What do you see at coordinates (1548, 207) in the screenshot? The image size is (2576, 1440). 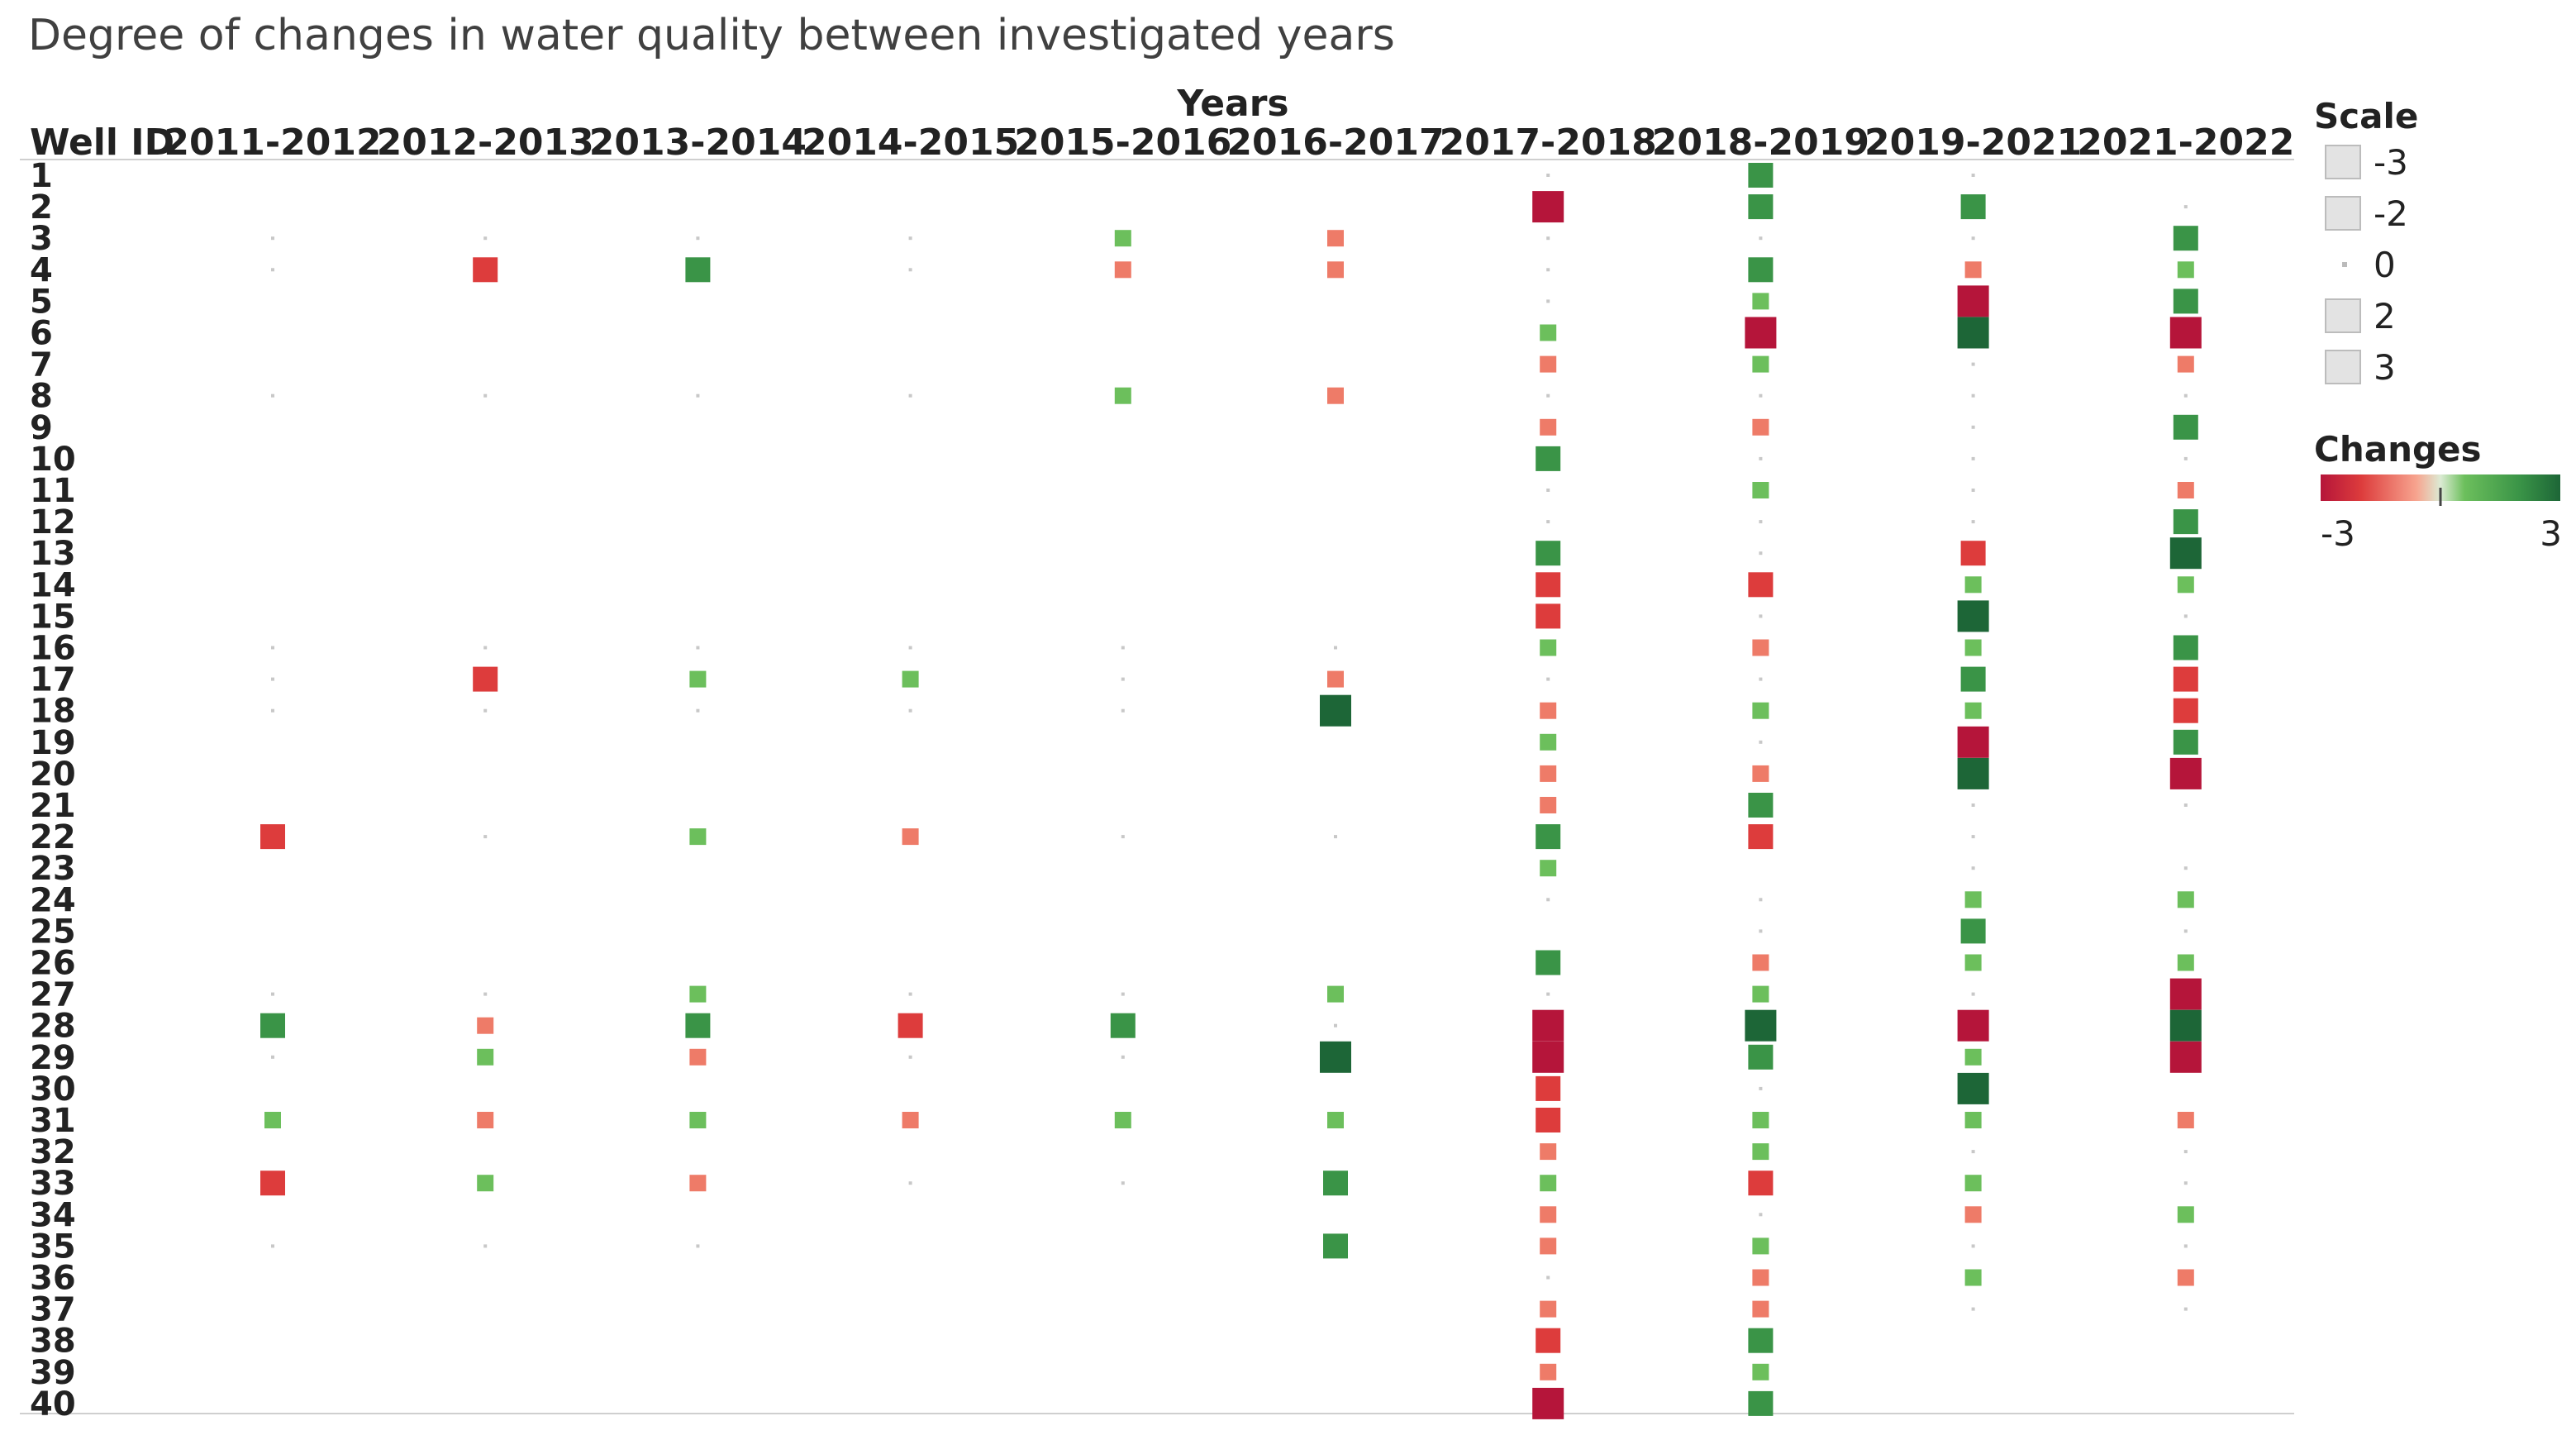 I see `heatmap-cell-well-2-2017-2018` at bounding box center [1548, 207].